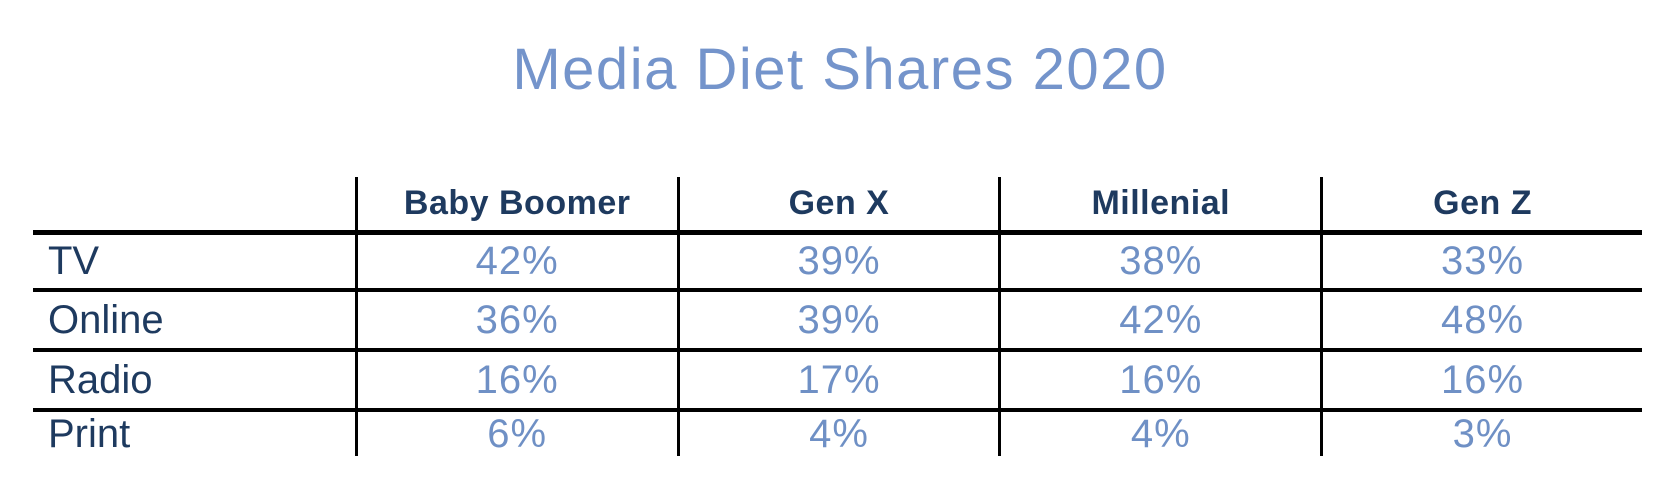  Describe the element at coordinates (515, 434) in the screenshot. I see `value-print-baby-boomer: 6%` at that location.